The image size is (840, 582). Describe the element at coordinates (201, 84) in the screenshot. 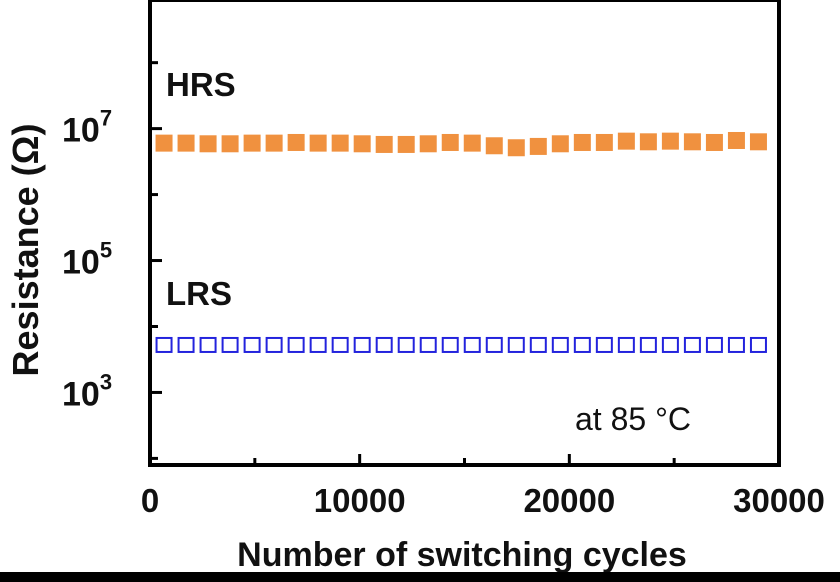

I see `series-label-hrs: HRS` at that location.